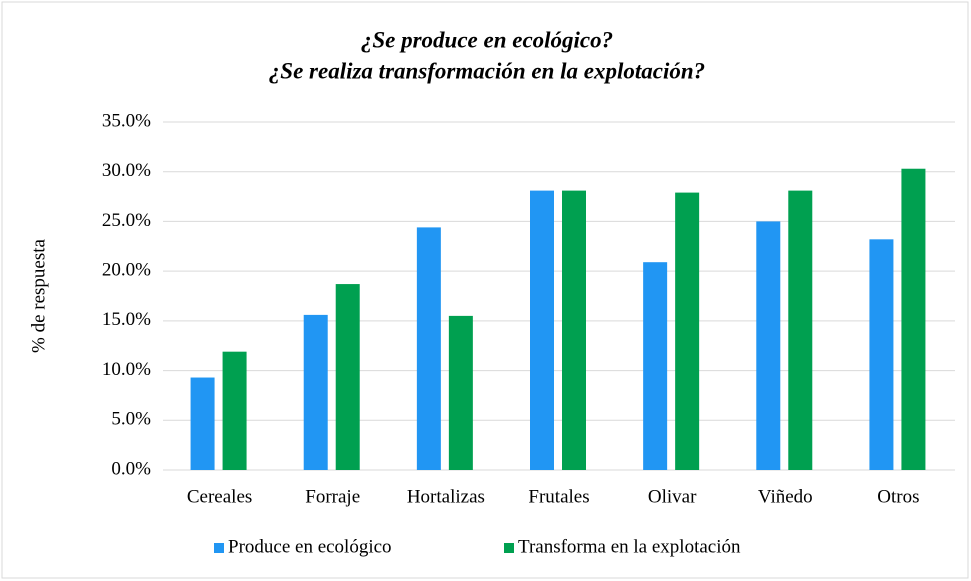  What do you see at coordinates (558, 496) in the screenshot?
I see `x-tick-label: Frutales` at bounding box center [558, 496].